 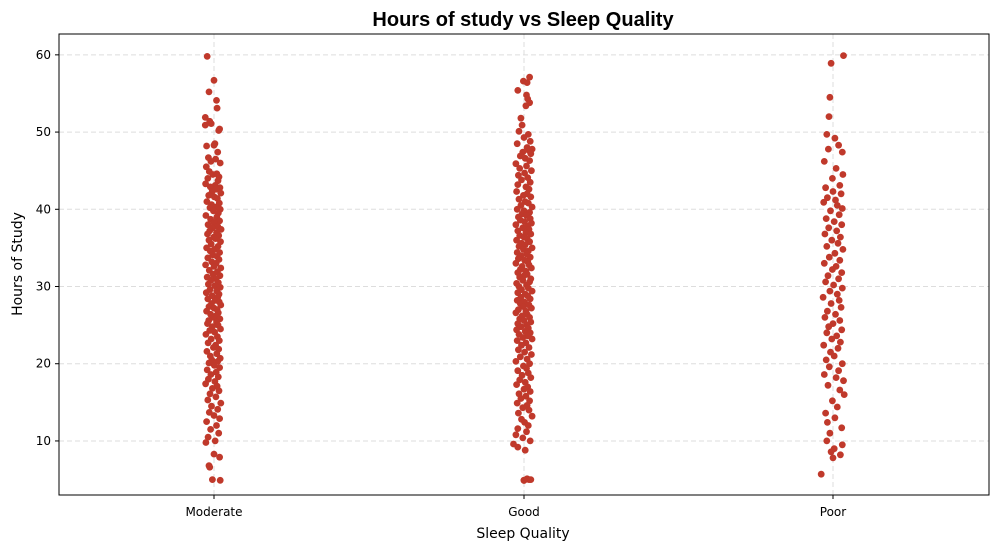 I want to click on chart-title: Hours of study vs Sleep Quality, so click(x=523, y=20).